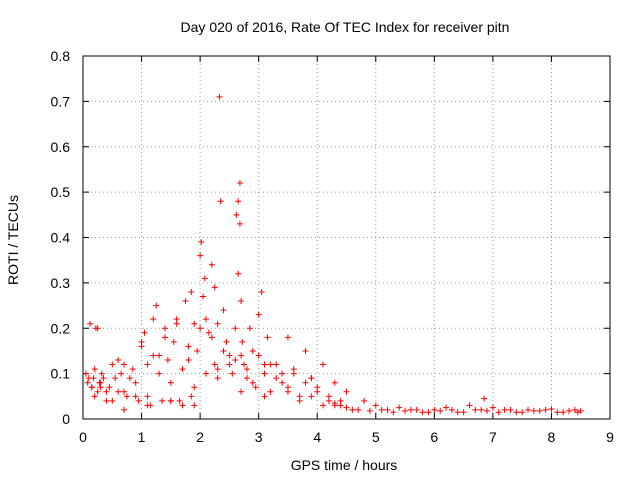  I want to click on x-tick-label: 3, so click(259, 437).